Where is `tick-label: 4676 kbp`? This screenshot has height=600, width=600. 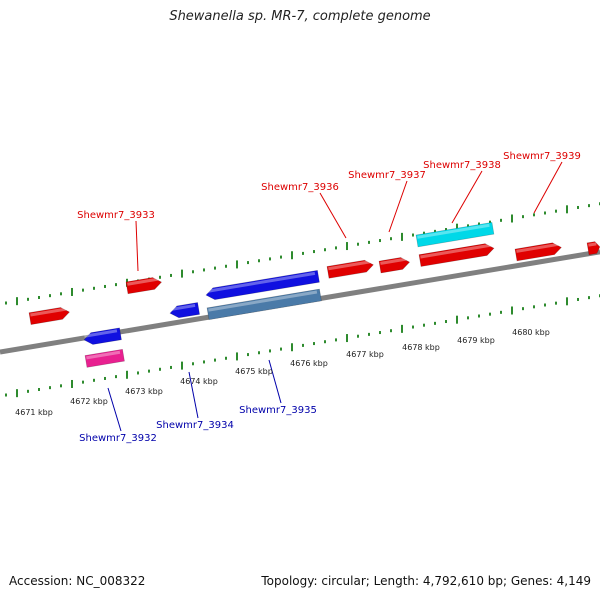 tick-label: 4676 kbp is located at coordinates (309, 363).